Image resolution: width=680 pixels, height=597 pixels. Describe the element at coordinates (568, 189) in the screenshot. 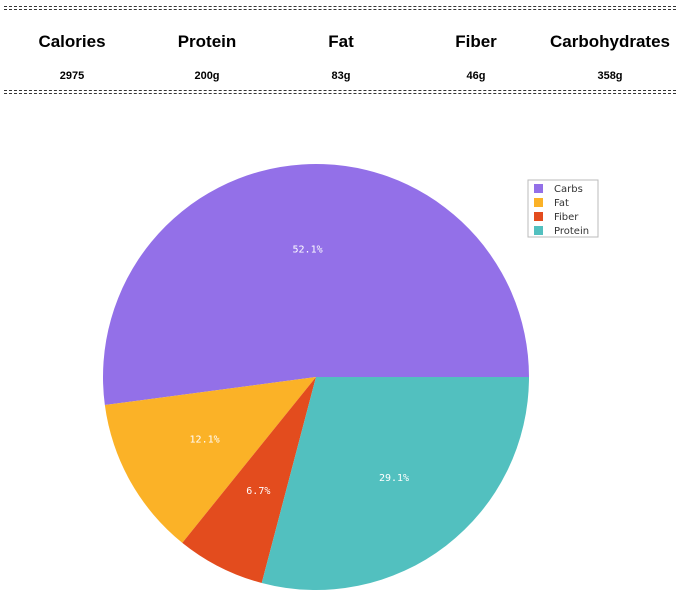

I see `legend-label: Carbs` at that location.